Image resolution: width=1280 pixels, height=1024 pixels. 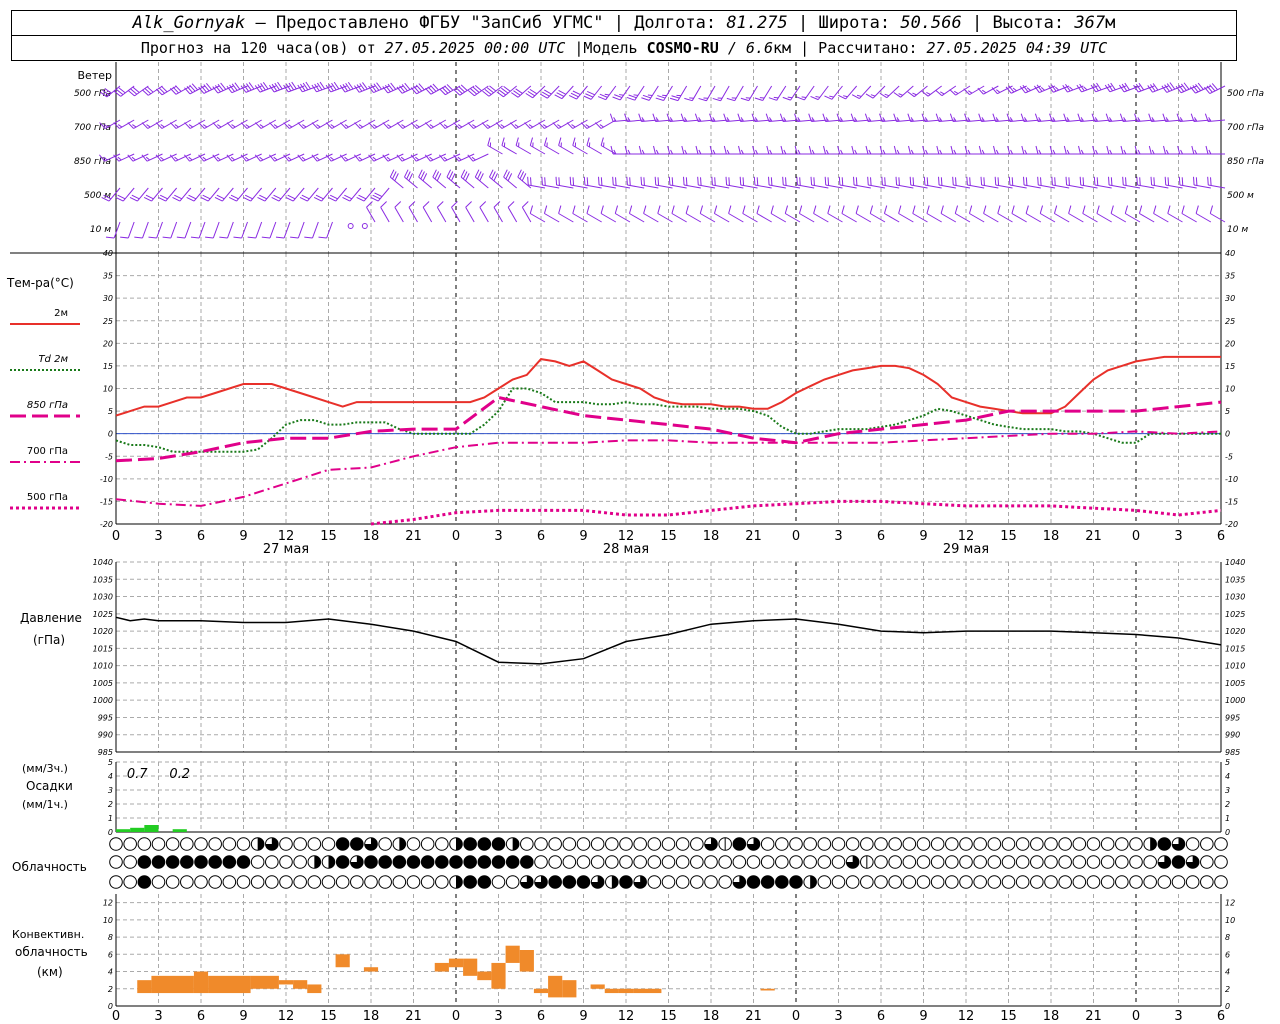 What do you see at coordinates (110, 954) in the screenshot?
I see `conv-left-tick: 6` at bounding box center [110, 954].